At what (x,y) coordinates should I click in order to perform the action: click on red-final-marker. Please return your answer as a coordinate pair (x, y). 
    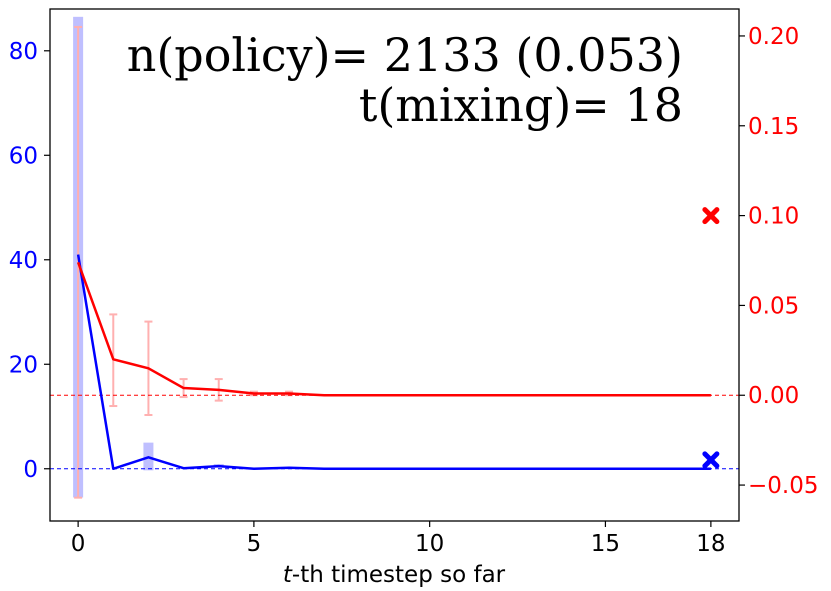
    Looking at the image, I should click on (711, 216).